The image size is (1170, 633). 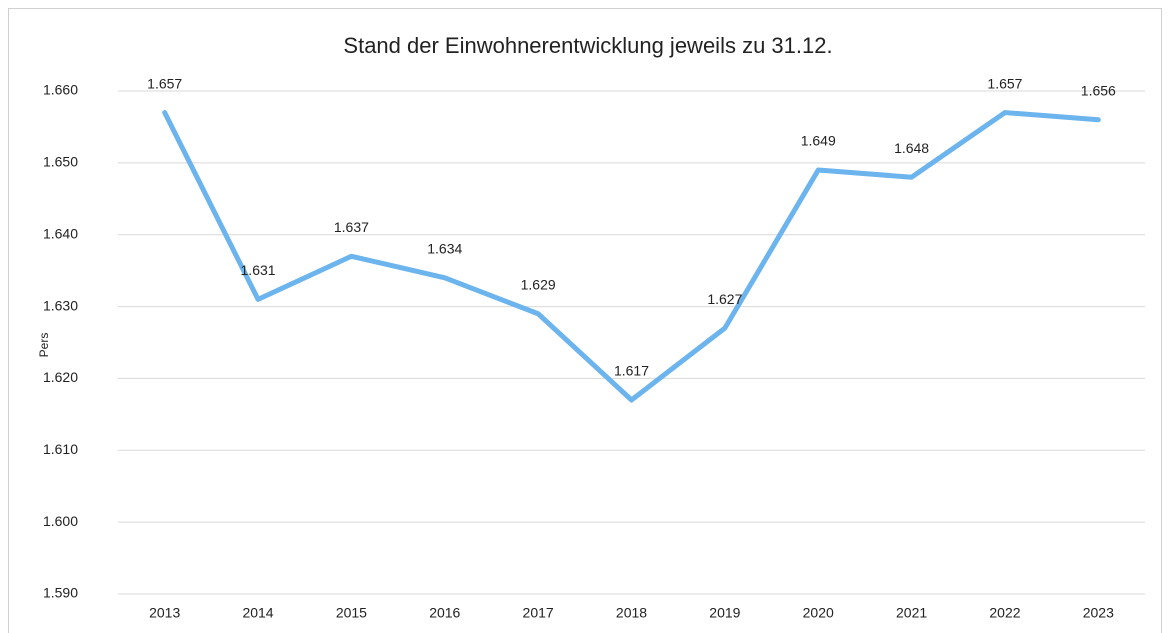 What do you see at coordinates (60, 90) in the screenshot?
I see `y-tick-label: 1.660` at bounding box center [60, 90].